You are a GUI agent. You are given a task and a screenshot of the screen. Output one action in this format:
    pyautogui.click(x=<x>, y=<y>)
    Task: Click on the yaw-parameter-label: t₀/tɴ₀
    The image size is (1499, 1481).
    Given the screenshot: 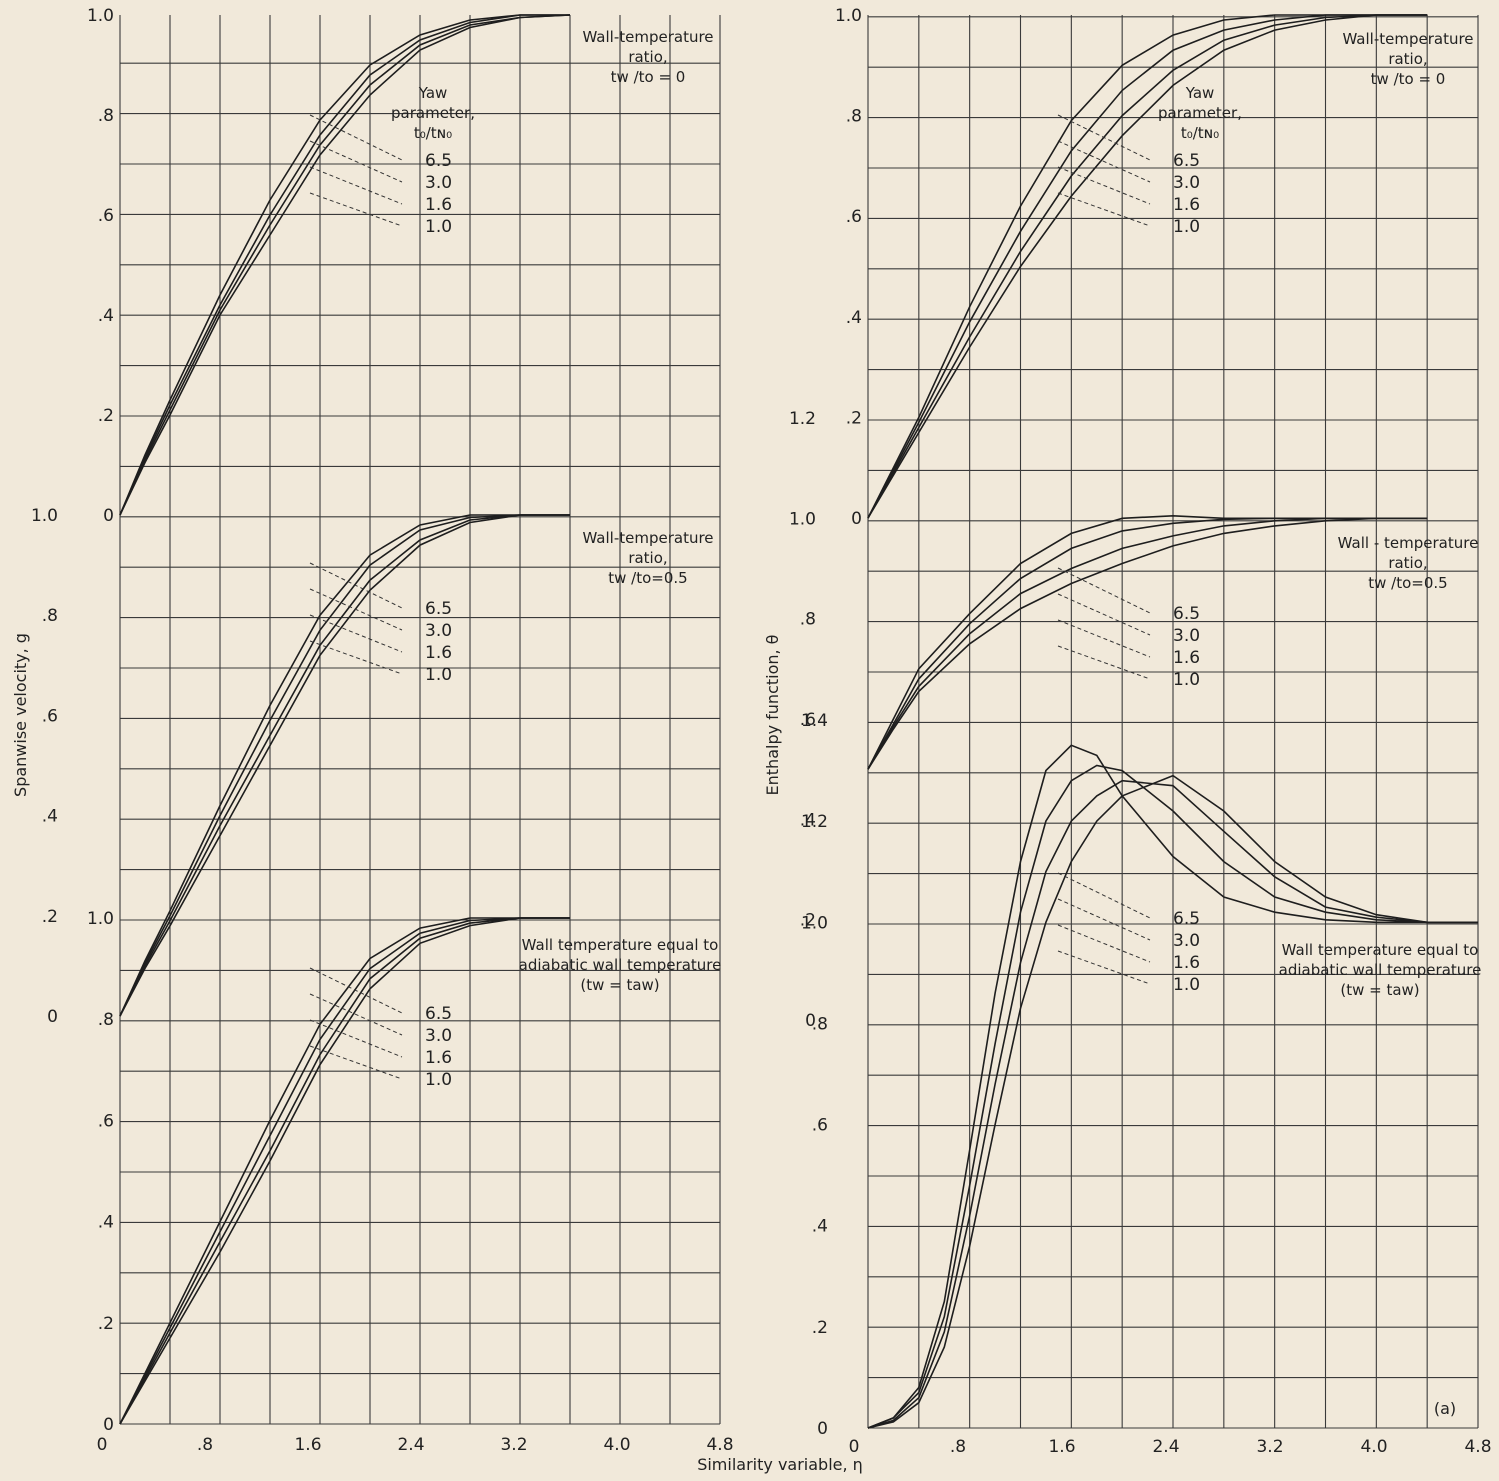 What is the action you would take?
    pyautogui.click(x=1200, y=133)
    